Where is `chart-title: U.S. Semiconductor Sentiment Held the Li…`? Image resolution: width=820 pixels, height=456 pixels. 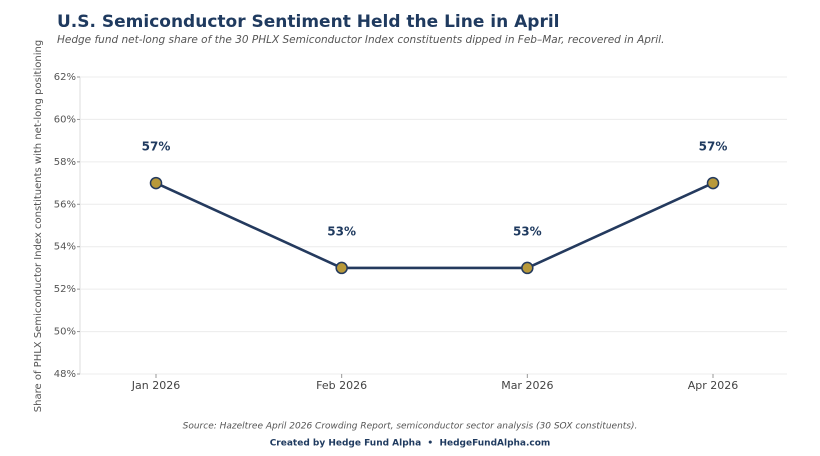 chart-title: U.S. Semiconductor Sentiment Held the Li… is located at coordinates (308, 22).